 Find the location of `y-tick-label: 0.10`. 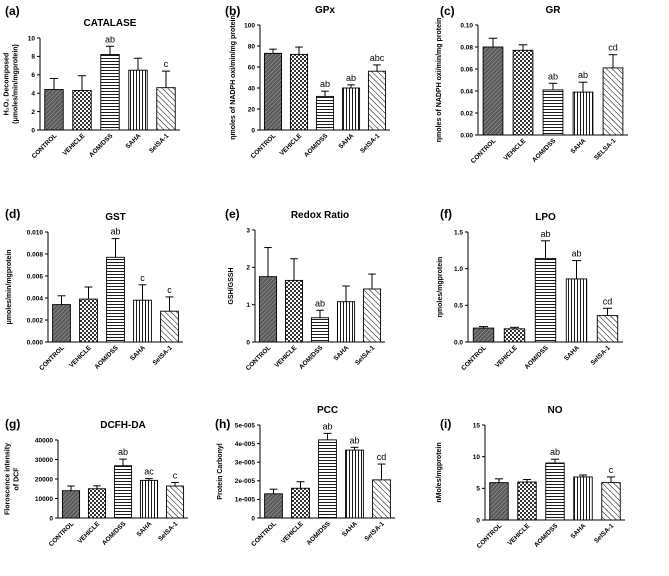

y-tick-label: 0.10 is located at coordinates (466, 25).